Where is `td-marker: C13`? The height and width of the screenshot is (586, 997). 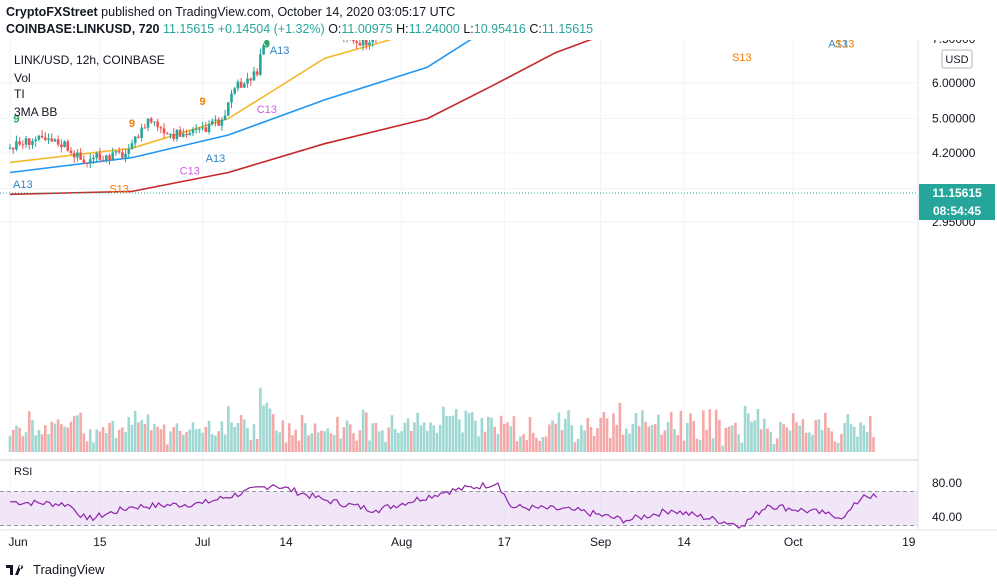
td-marker: C13 is located at coordinates (267, 110).